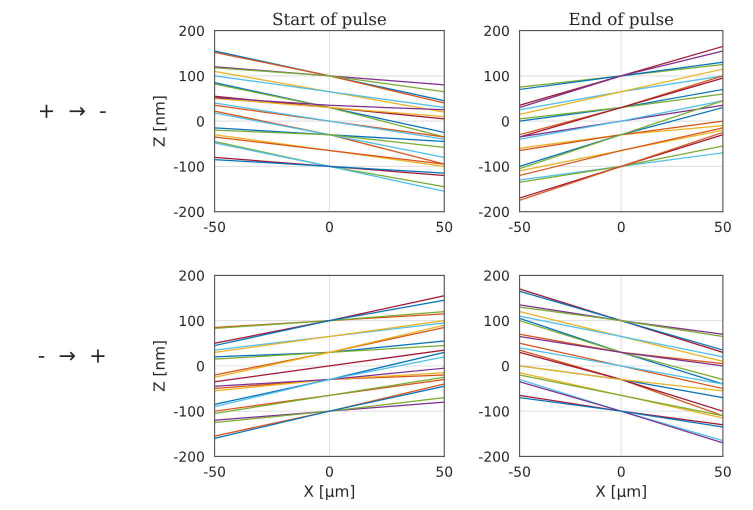 The image size is (753, 510). I want to click on chart-title: End of pulse, so click(621, 20).